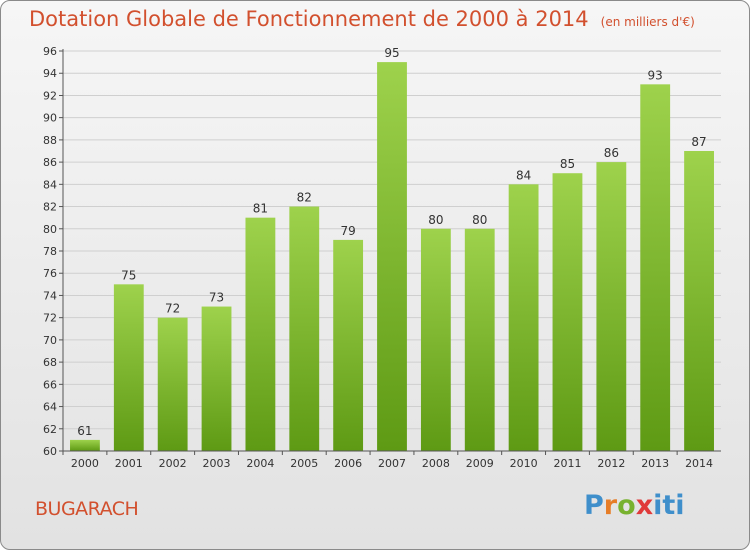  I want to click on y-tick-label: 86, so click(50, 162).